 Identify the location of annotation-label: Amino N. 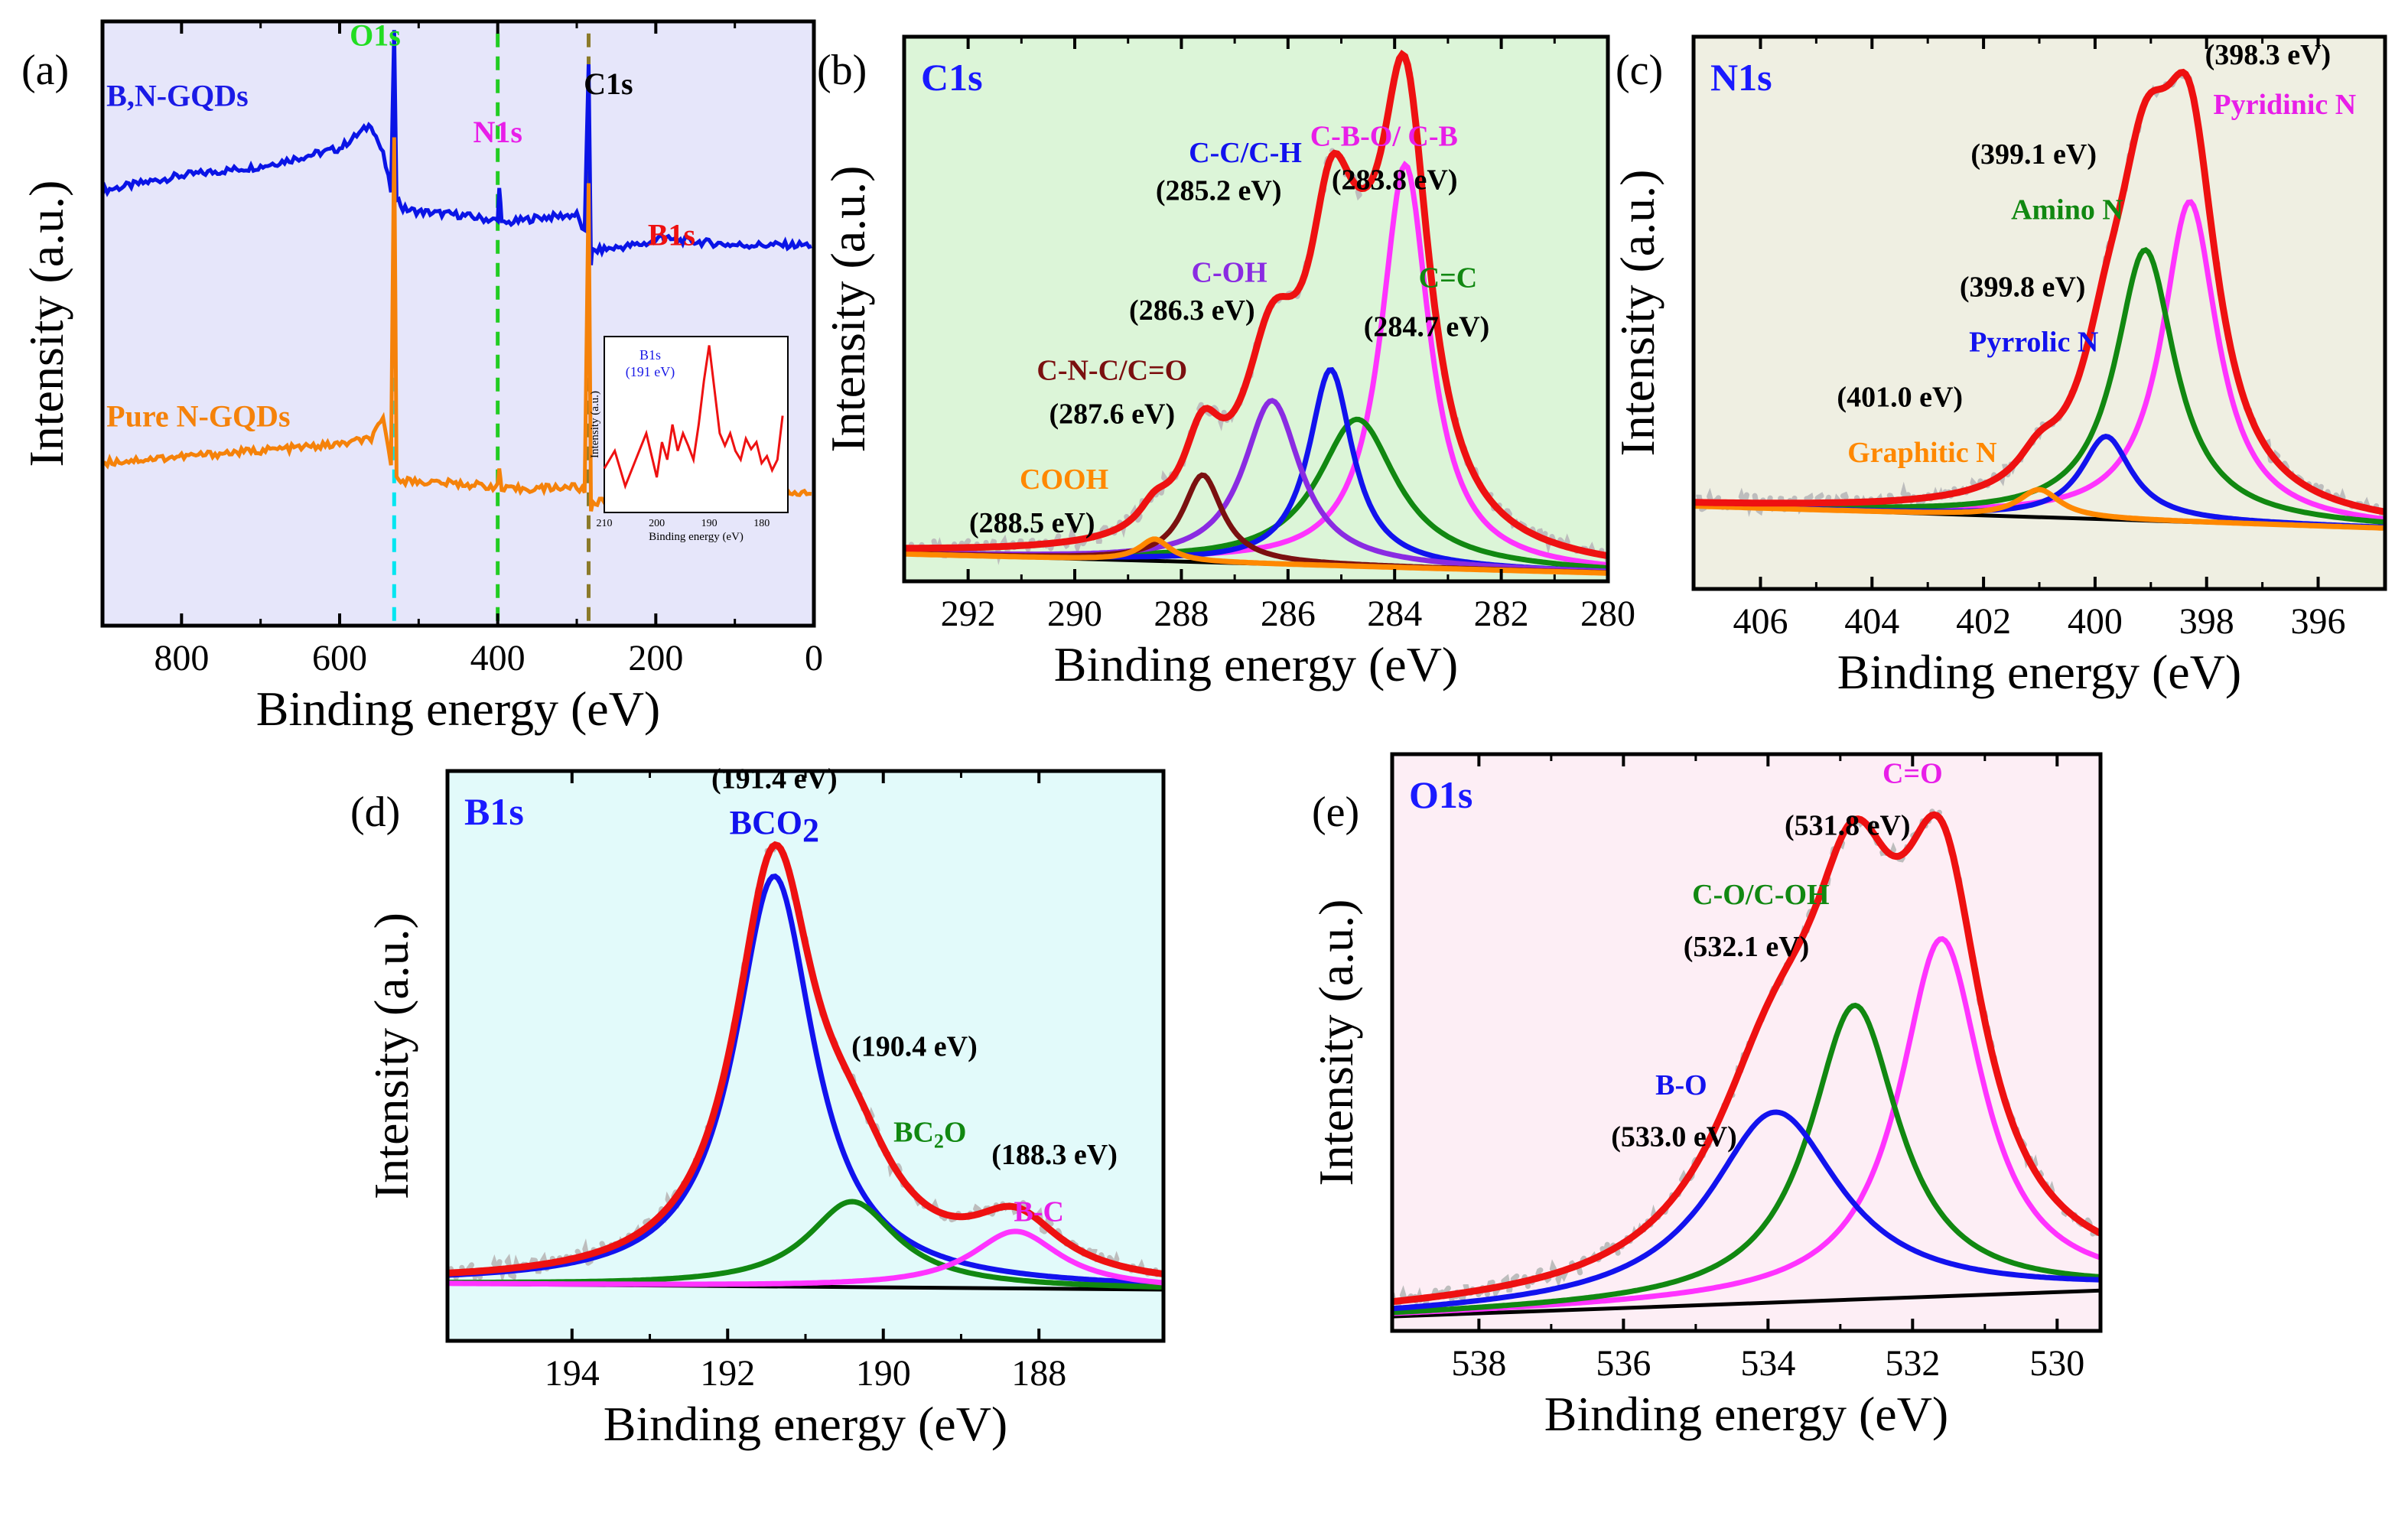
(2067, 210).